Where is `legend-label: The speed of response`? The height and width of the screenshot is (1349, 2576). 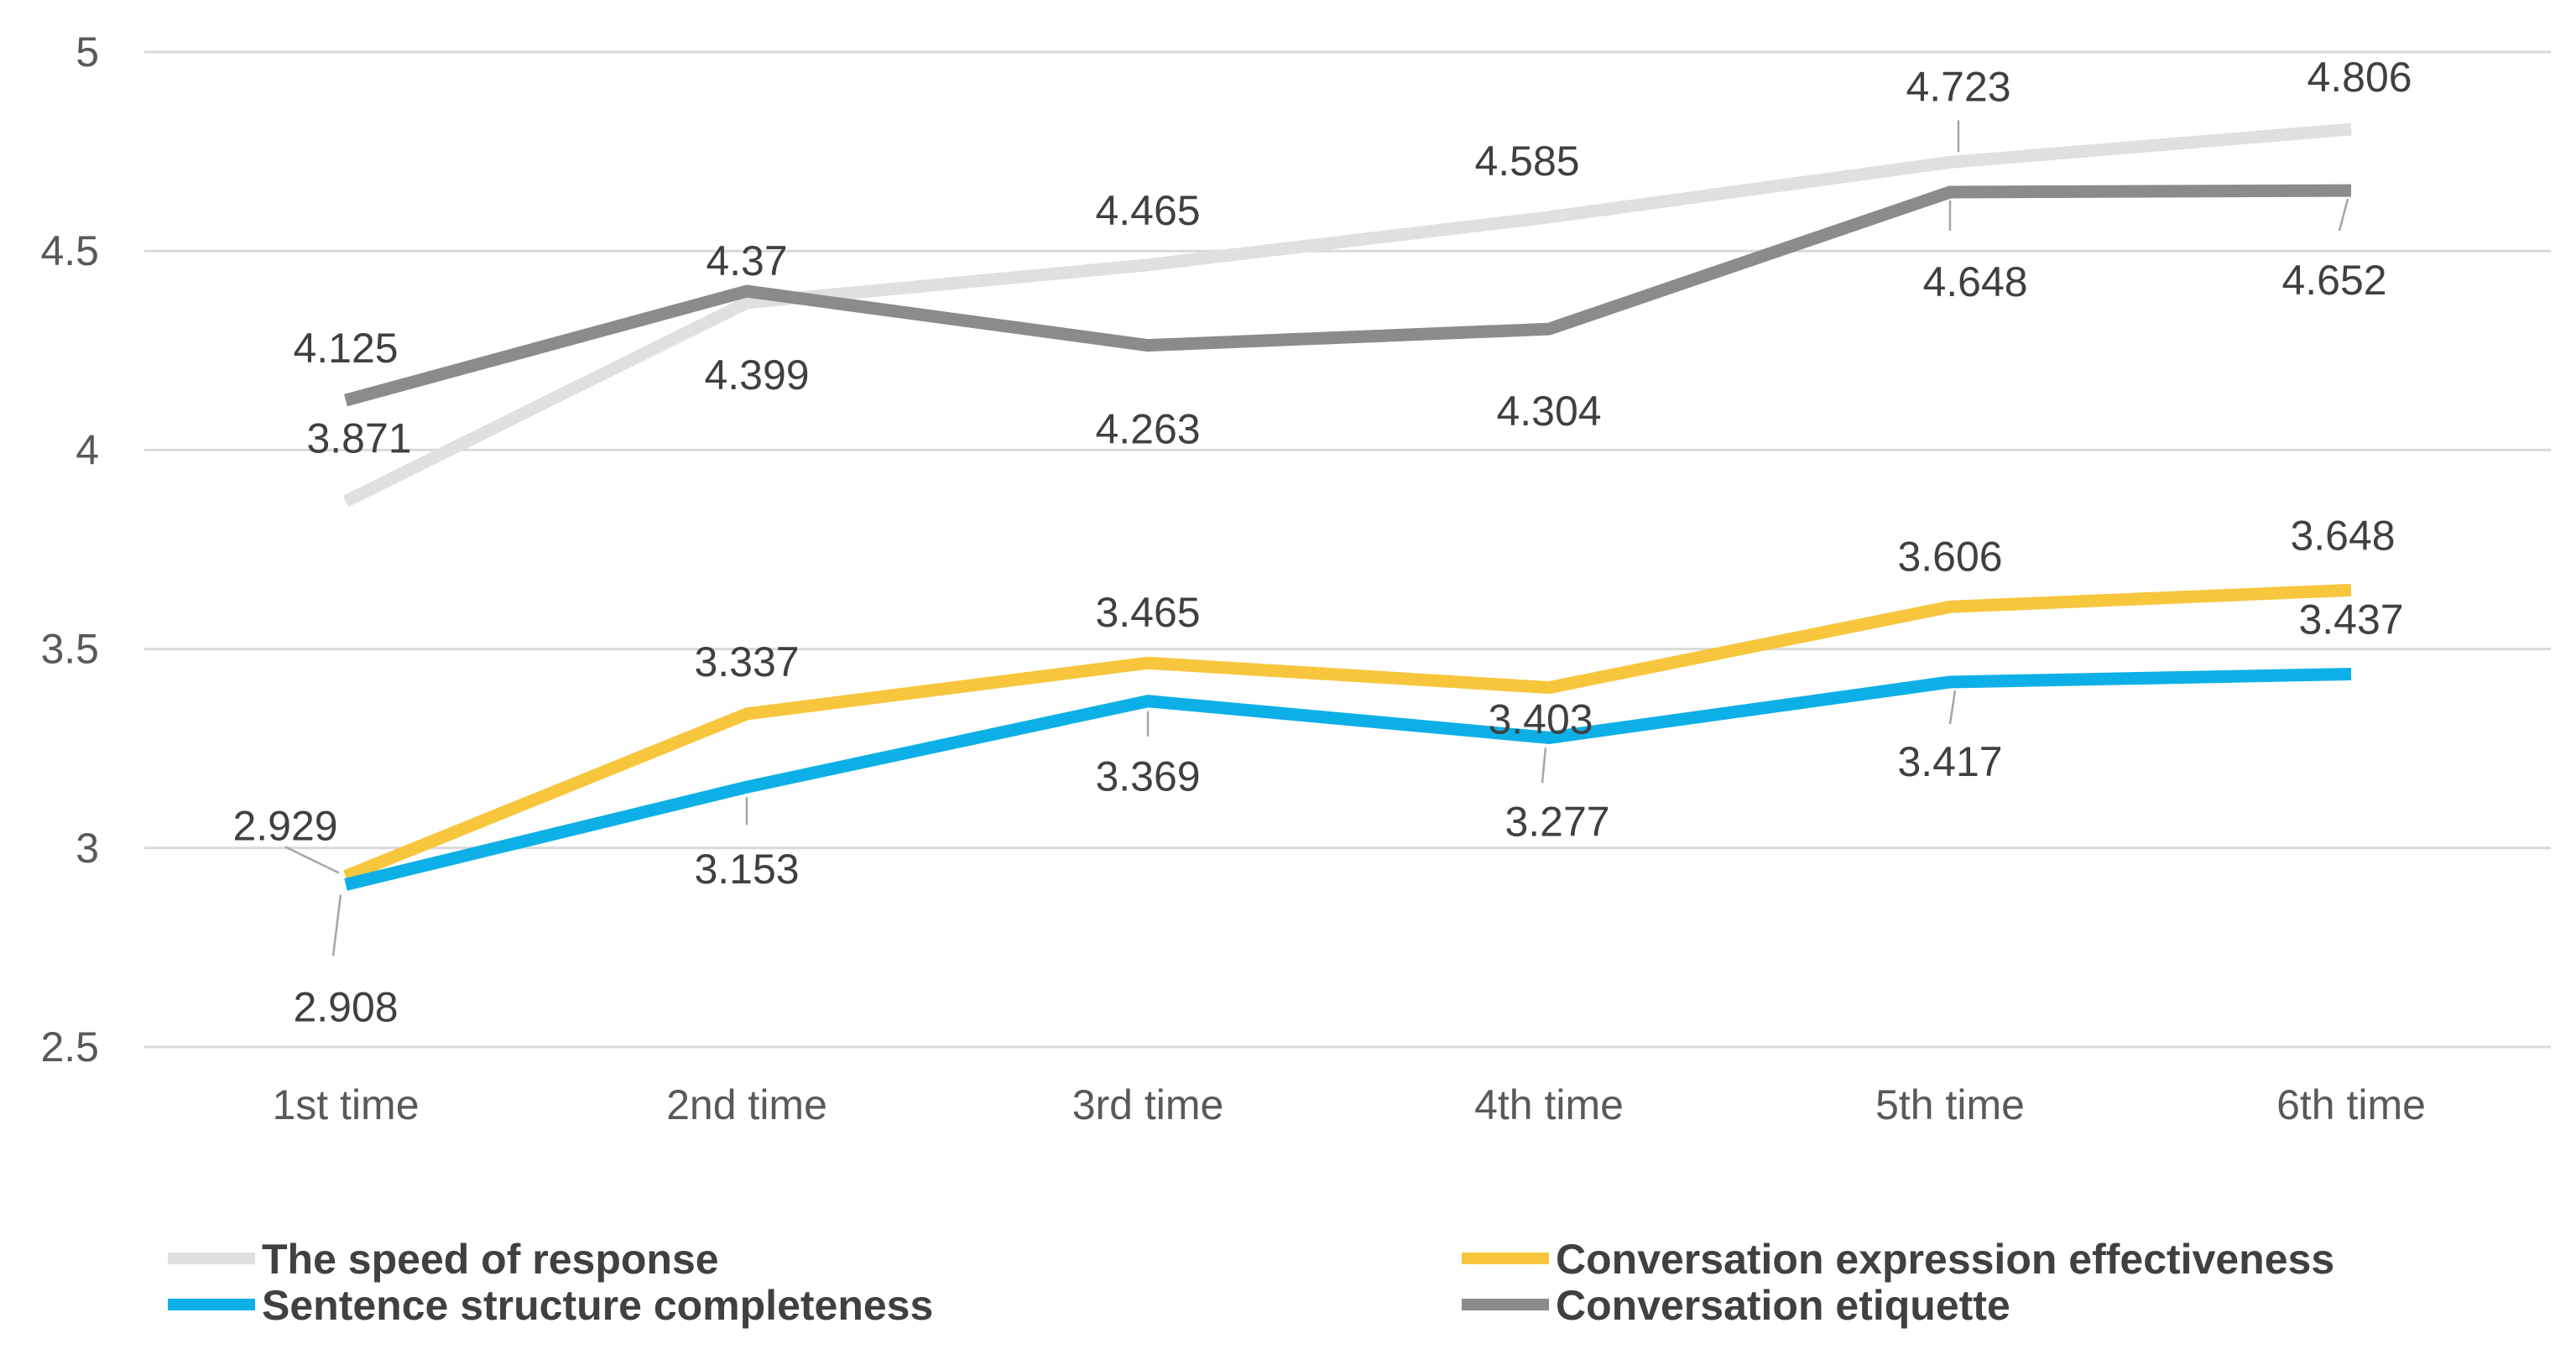 legend-label: The speed of response is located at coordinates (490, 1259).